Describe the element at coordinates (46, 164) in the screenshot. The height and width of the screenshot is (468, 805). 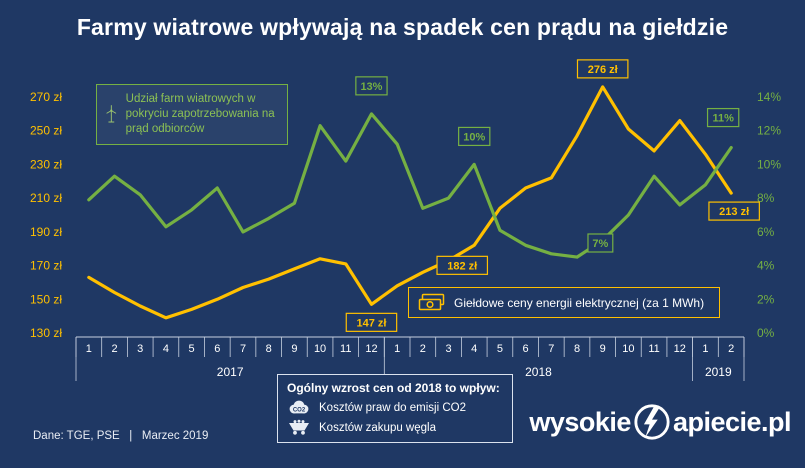
I see `left-axis-tick-label: 230 zł` at that location.